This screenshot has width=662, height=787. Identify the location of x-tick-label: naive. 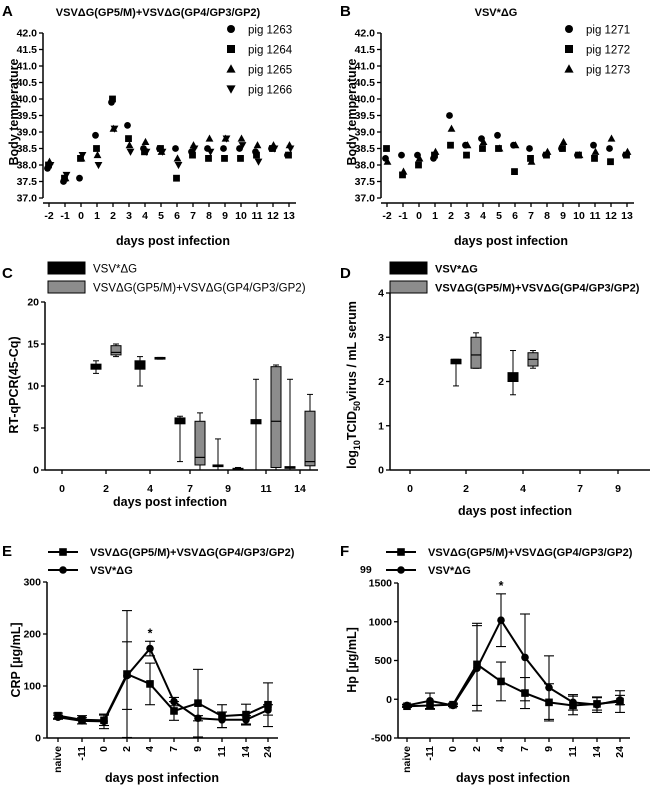
(407, 759).